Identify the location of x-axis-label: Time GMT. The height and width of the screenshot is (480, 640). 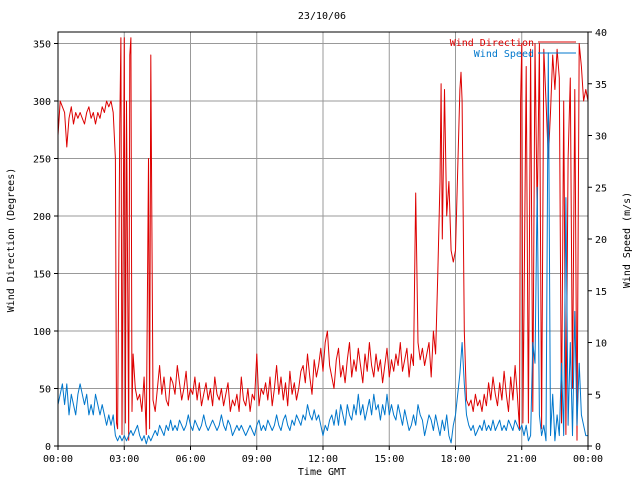
(322, 472).